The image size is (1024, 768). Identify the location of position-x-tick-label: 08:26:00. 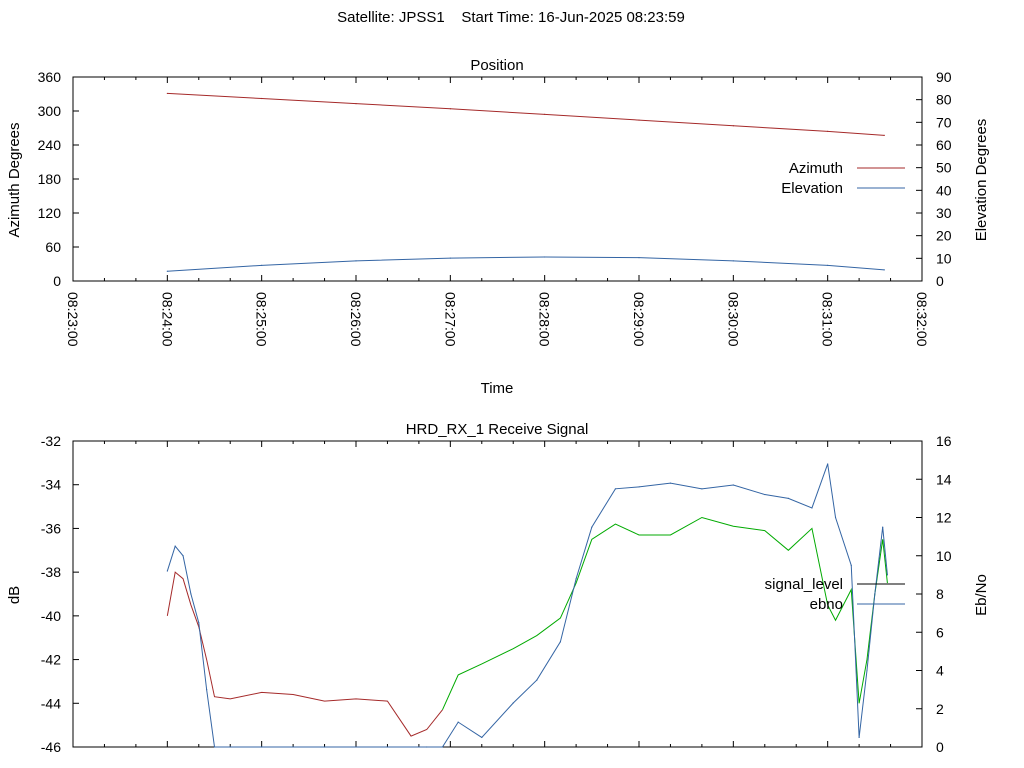
(356, 319).